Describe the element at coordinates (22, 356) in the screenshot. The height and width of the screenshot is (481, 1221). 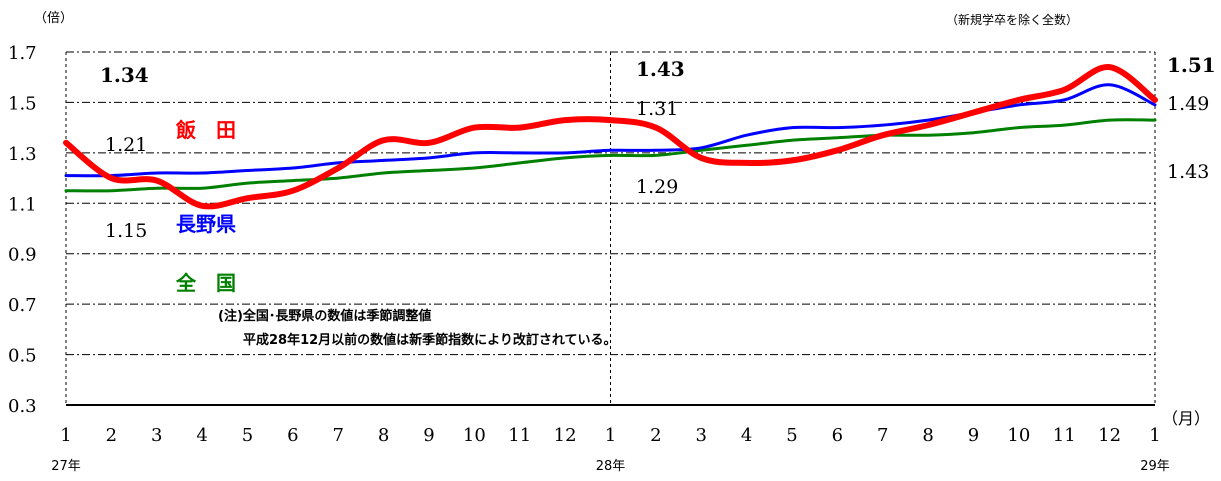
I see `y-tick-label: 0.5` at that location.